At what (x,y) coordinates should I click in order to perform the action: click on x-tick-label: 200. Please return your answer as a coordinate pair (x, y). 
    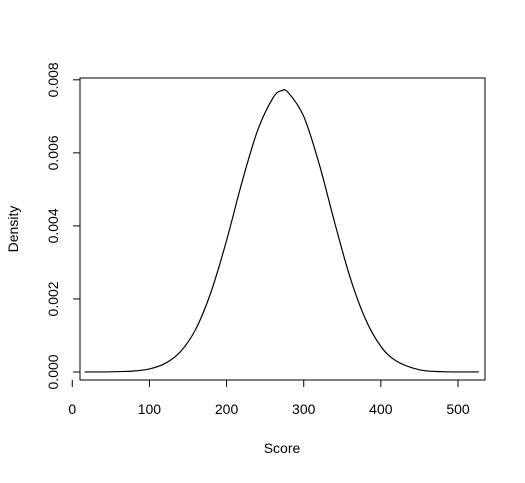
    Looking at the image, I should click on (227, 409).